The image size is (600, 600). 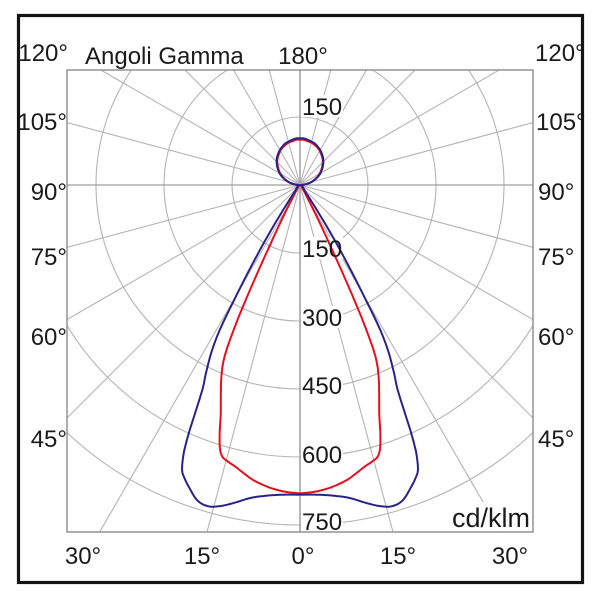 What do you see at coordinates (303, 56) in the screenshot?
I see `angle-label-top-180: 180°` at bounding box center [303, 56].